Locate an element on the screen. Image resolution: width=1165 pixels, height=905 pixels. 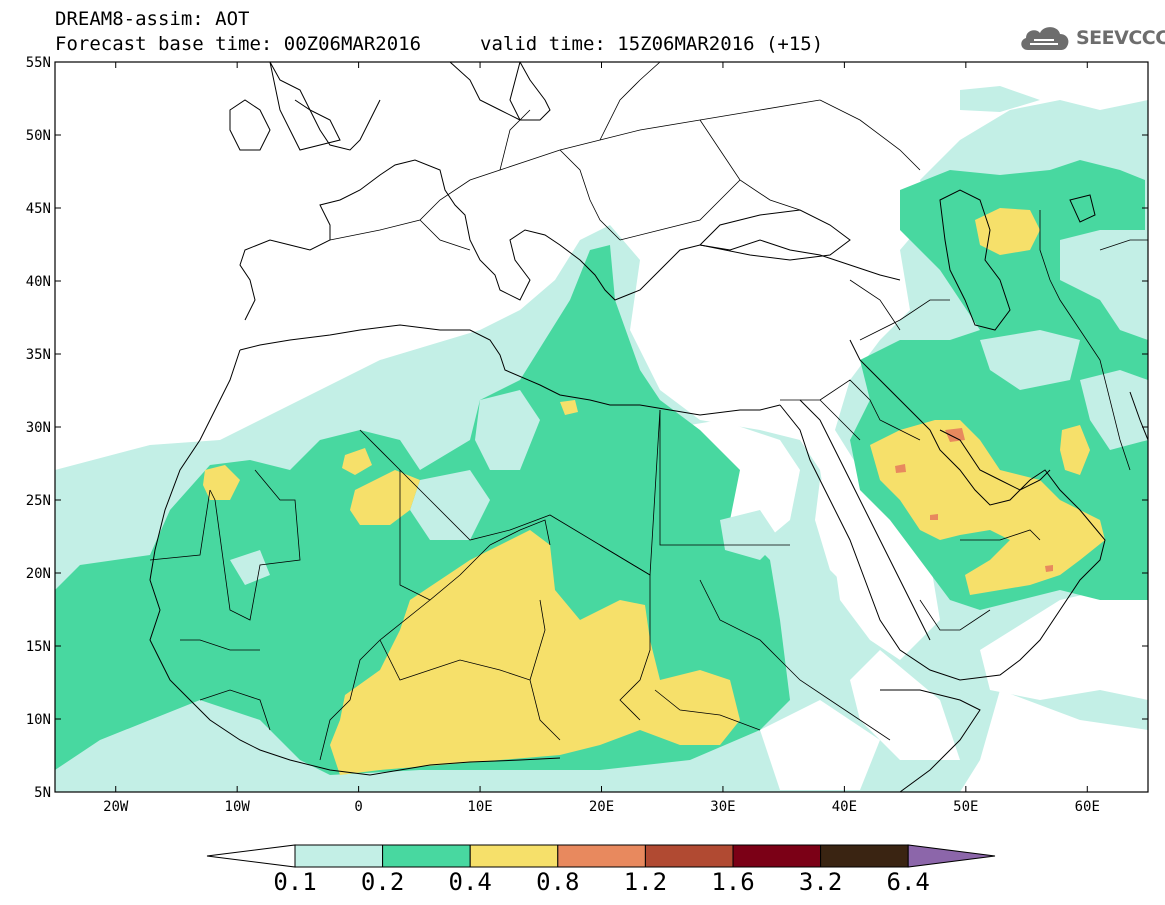
lat-tick-label: 15N is located at coordinates (38, 647).